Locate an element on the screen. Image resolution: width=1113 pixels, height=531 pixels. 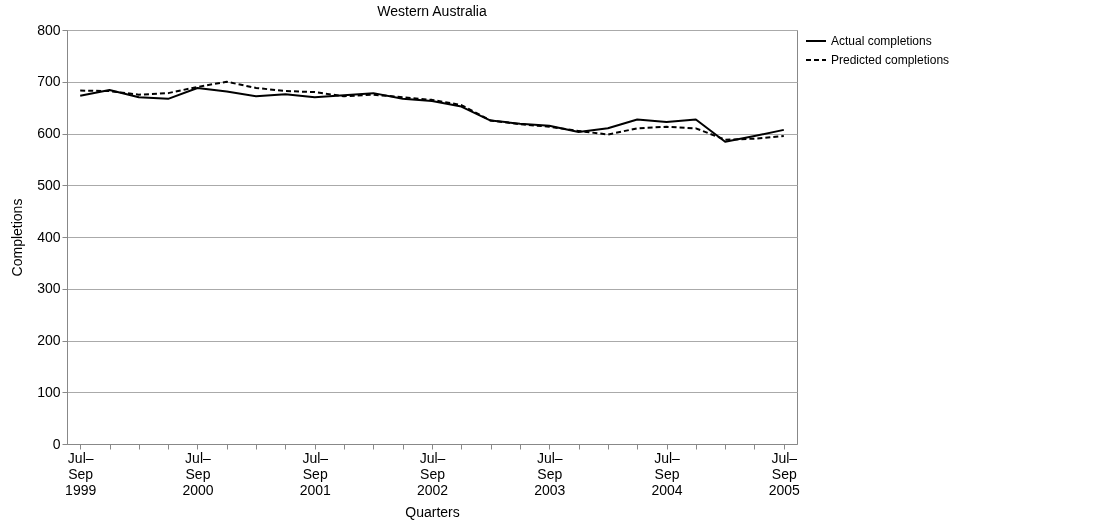
y-tick-label: 400 is located at coordinates (49, 236).